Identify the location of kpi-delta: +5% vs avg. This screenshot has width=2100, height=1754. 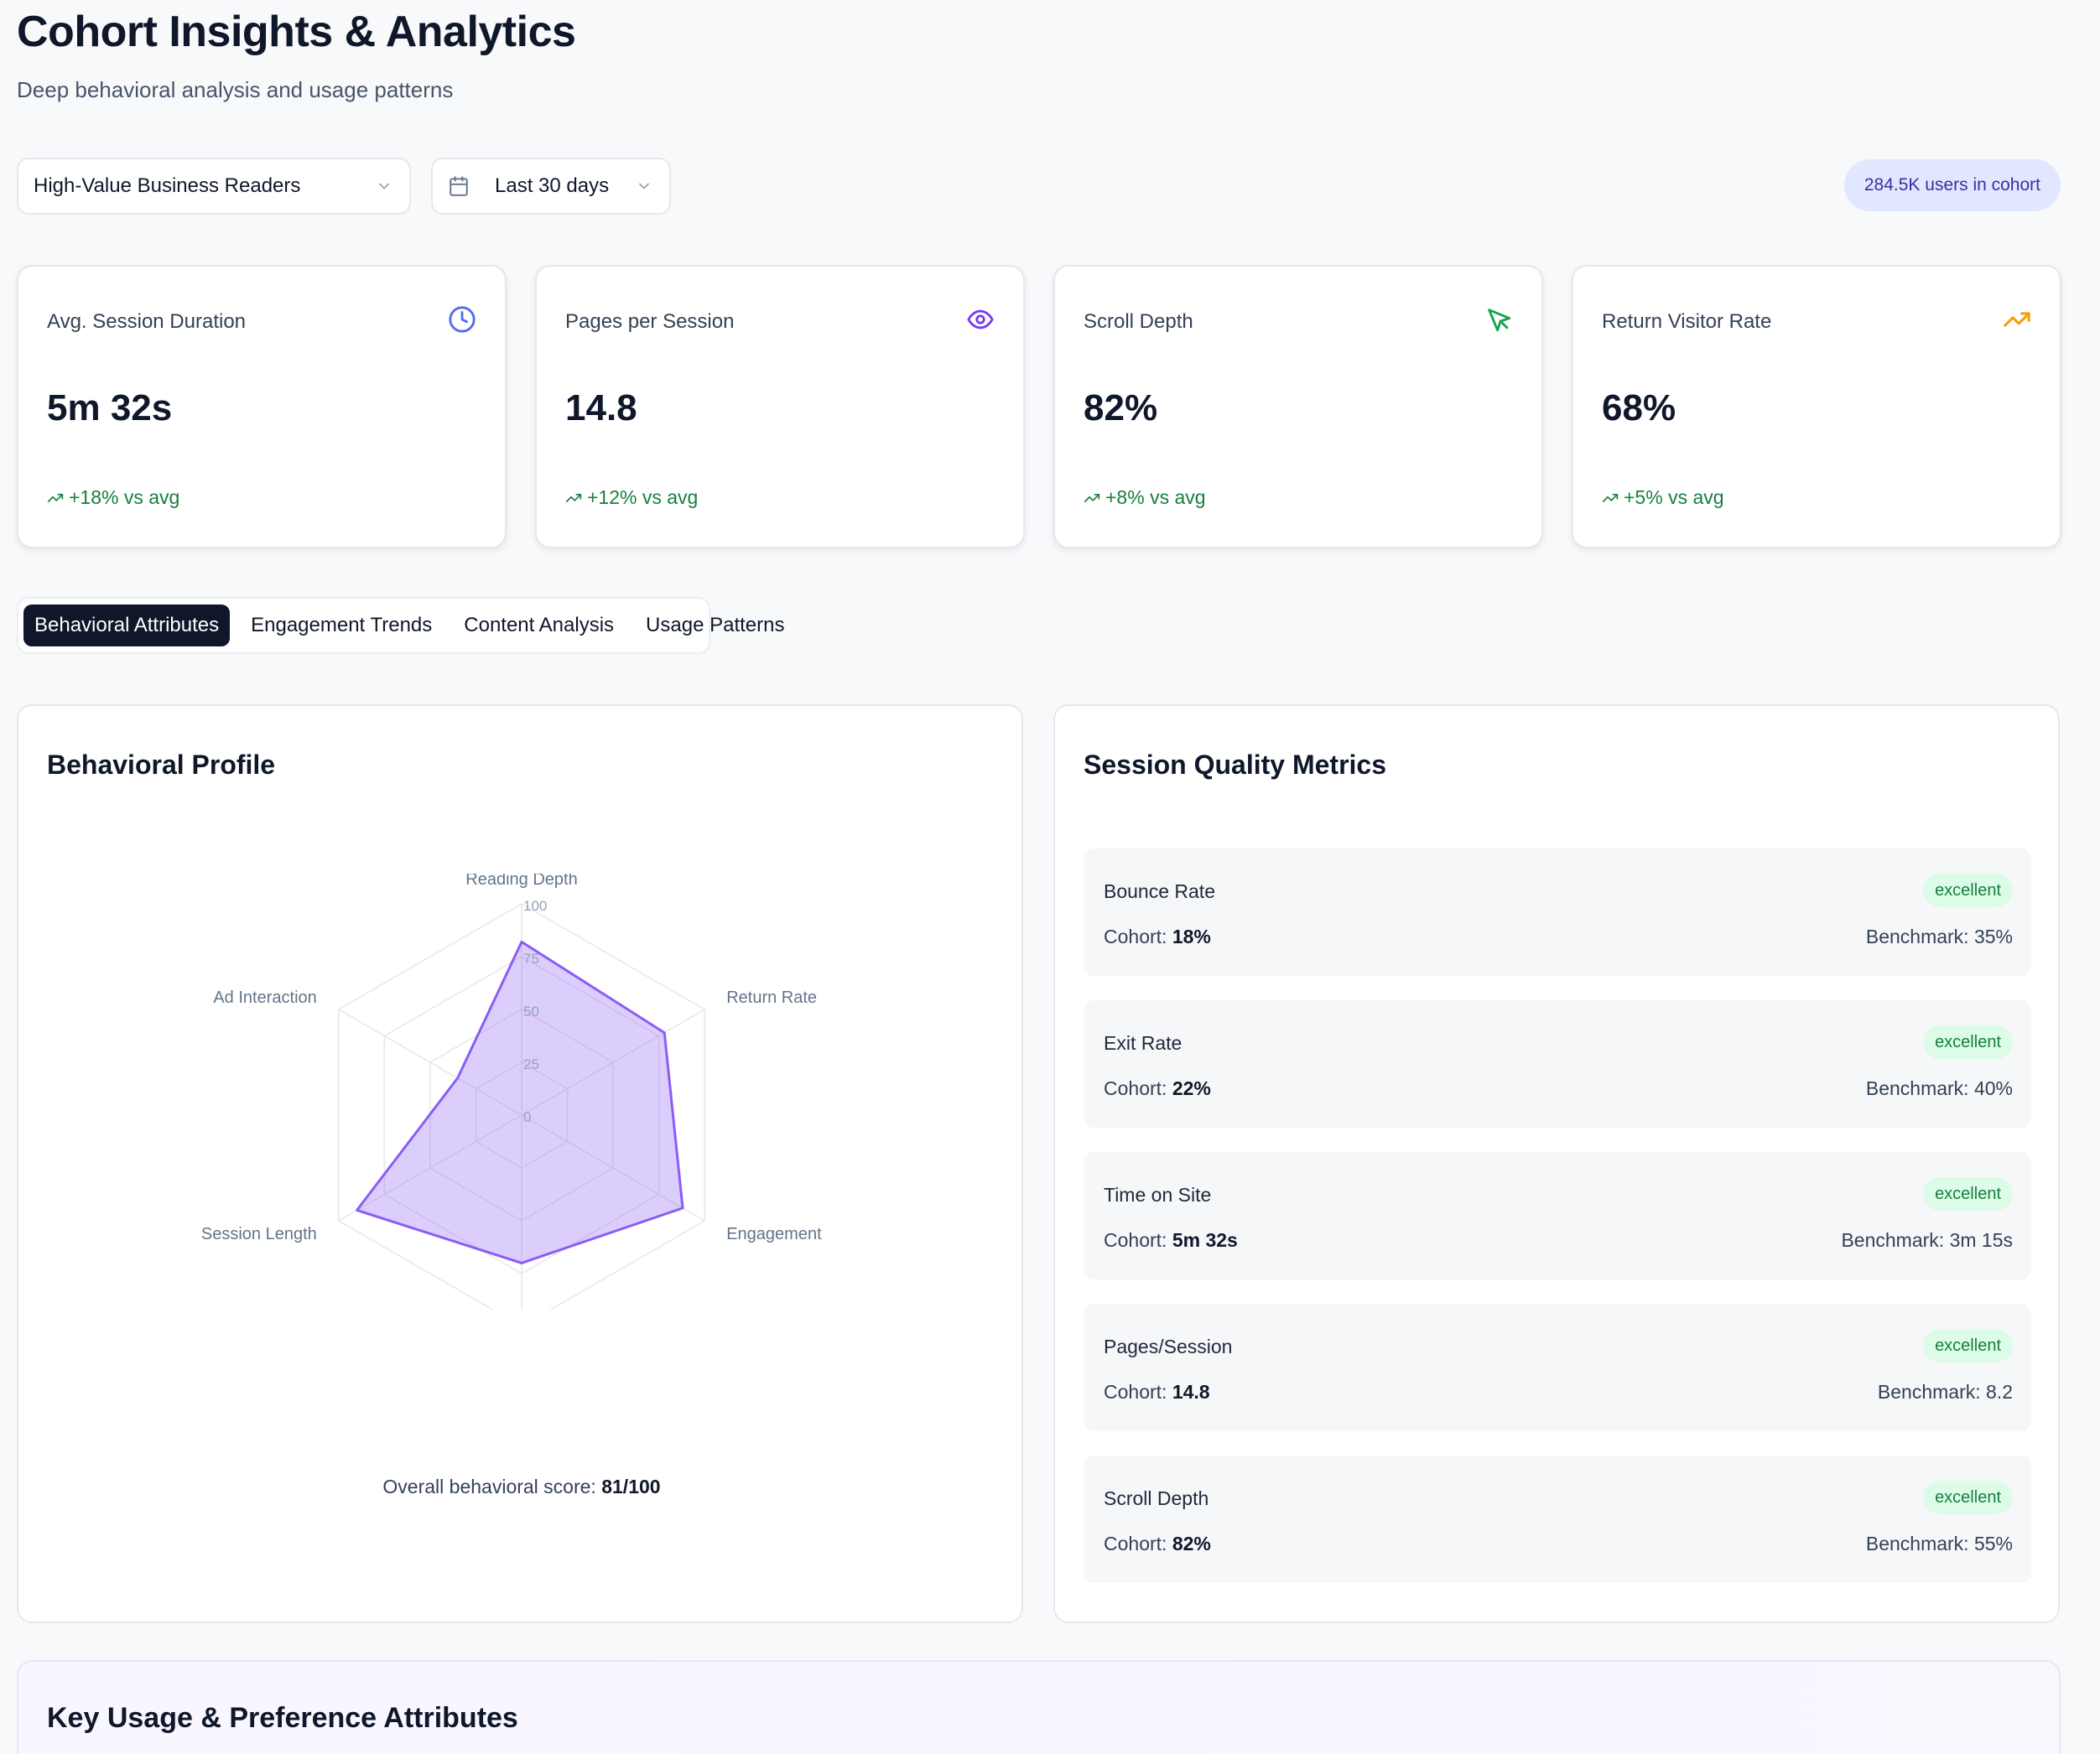
(1663, 497).